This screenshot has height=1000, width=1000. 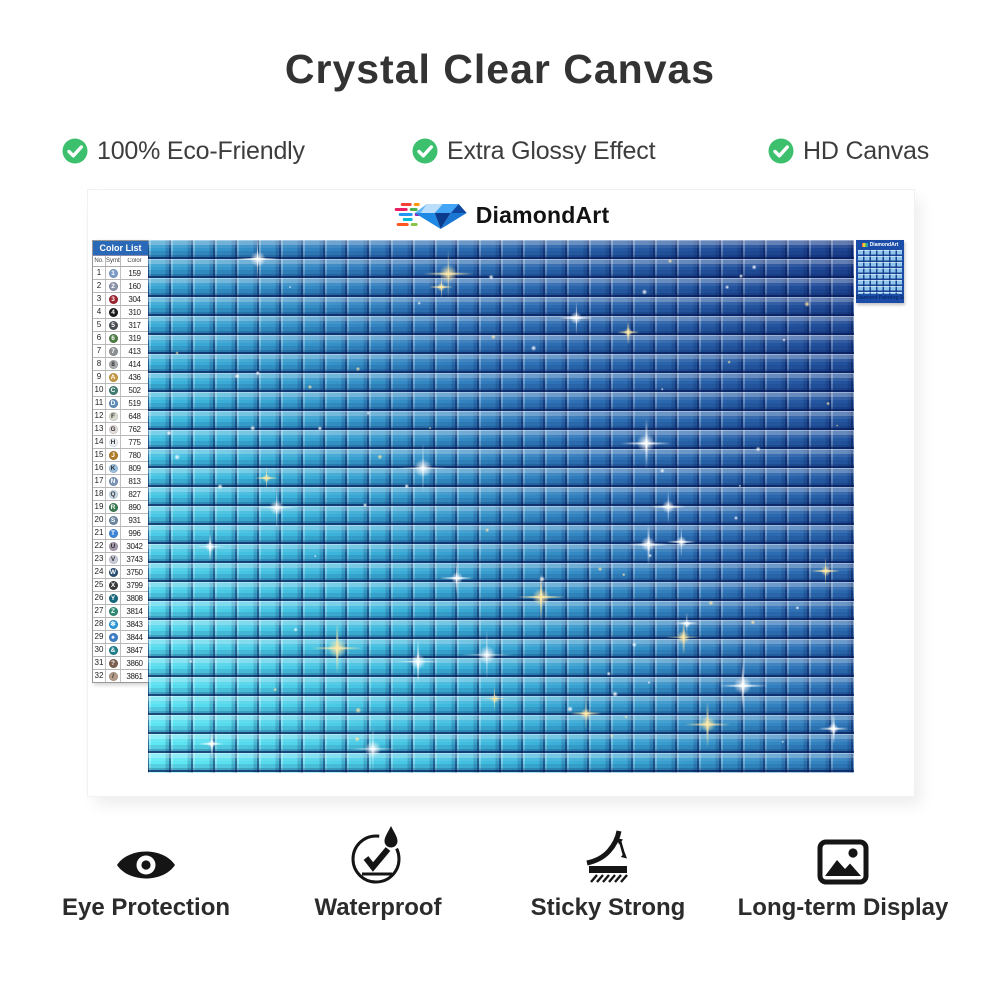 What do you see at coordinates (120, 351) in the screenshot?
I see `color-list-row: 7 7 413` at bounding box center [120, 351].